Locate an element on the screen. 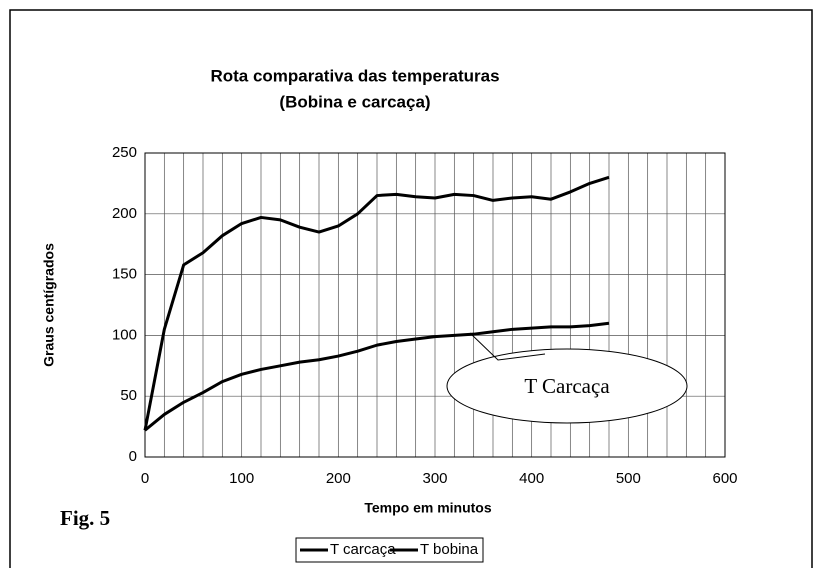 The height and width of the screenshot is (568, 823). y-tick-label: 0 is located at coordinates (133, 456).